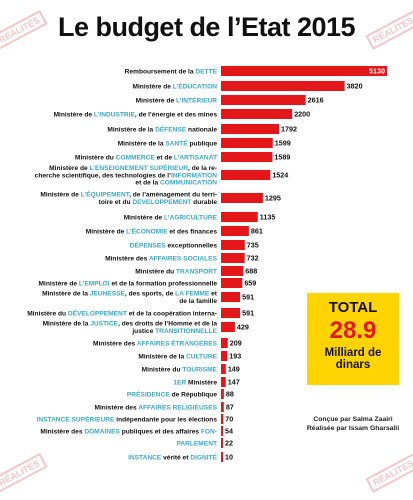  What do you see at coordinates (355, 86) in the screenshot?
I see `bar-value-label: 3820` at bounding box center [355, 86].